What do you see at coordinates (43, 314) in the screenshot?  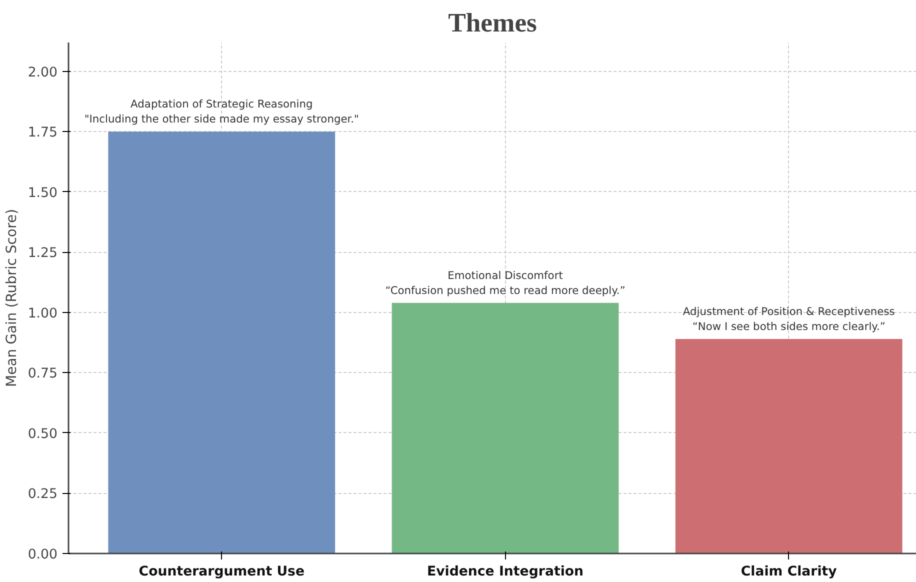 I see `y-tick-label: 1.00` at bounding box center [43, 314].